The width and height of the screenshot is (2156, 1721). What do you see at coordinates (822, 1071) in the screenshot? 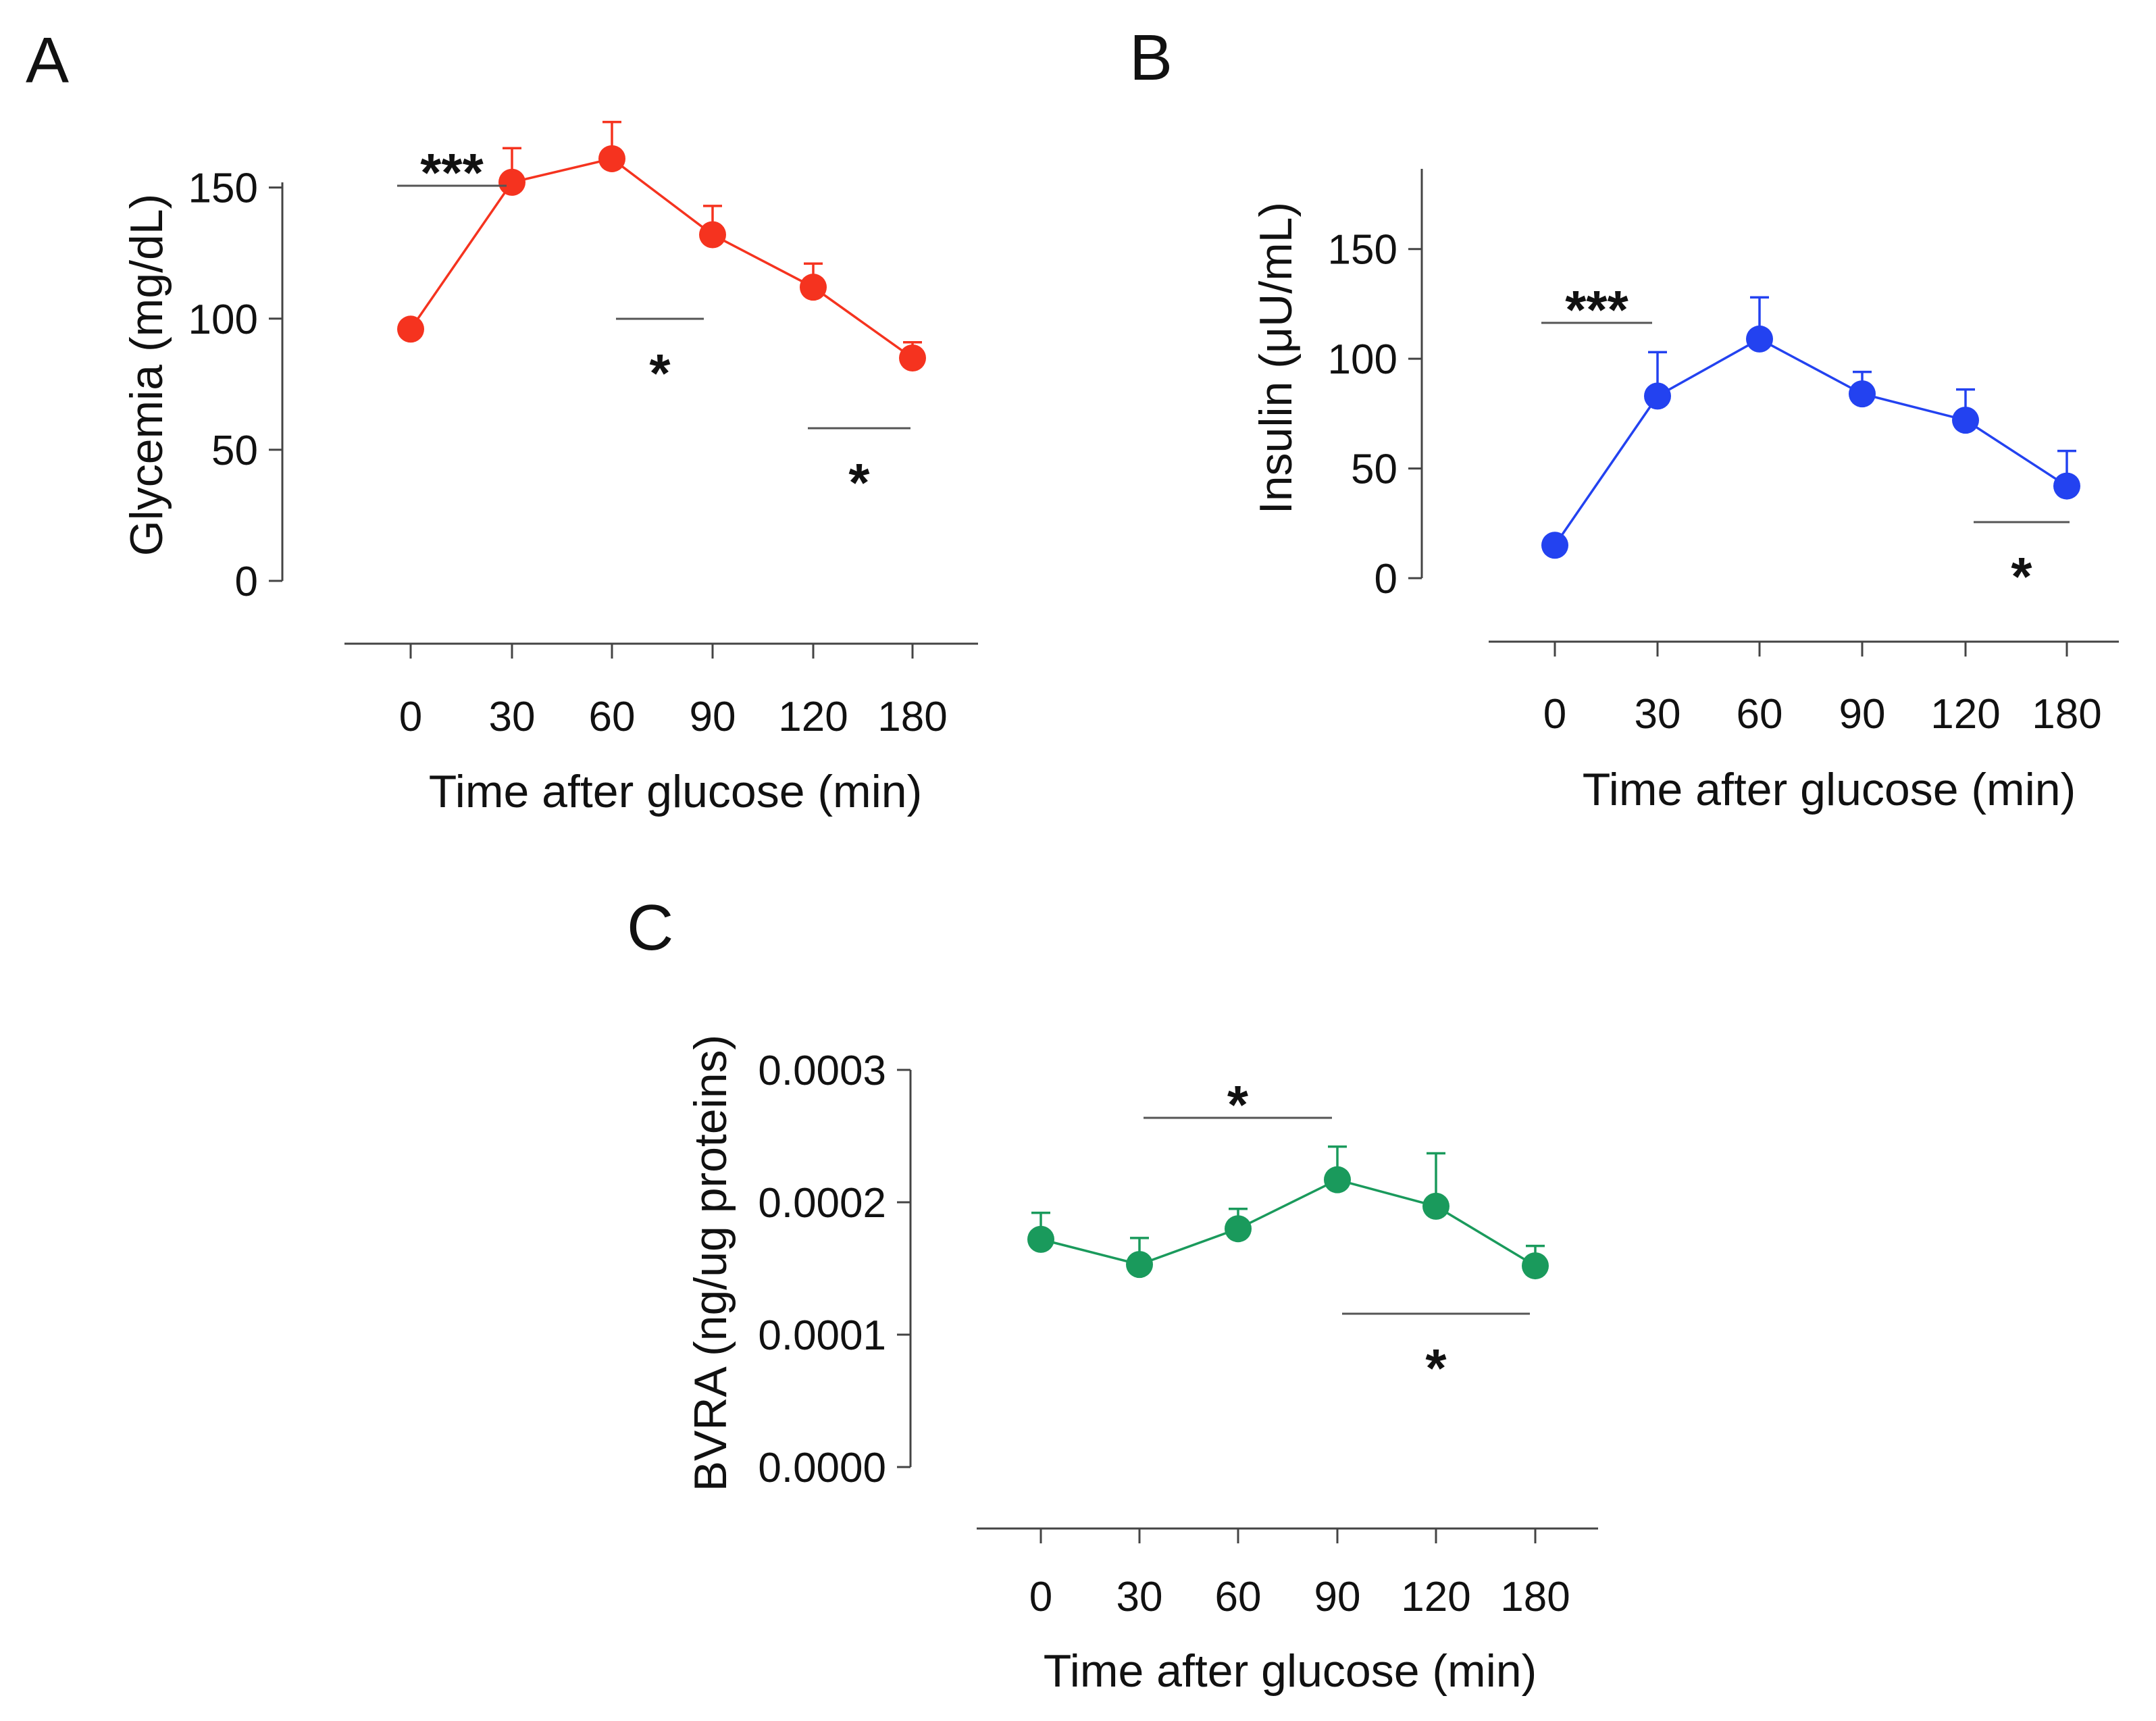
I see `y-tick-label: 0.0003` at bounding box center [822, 1071].